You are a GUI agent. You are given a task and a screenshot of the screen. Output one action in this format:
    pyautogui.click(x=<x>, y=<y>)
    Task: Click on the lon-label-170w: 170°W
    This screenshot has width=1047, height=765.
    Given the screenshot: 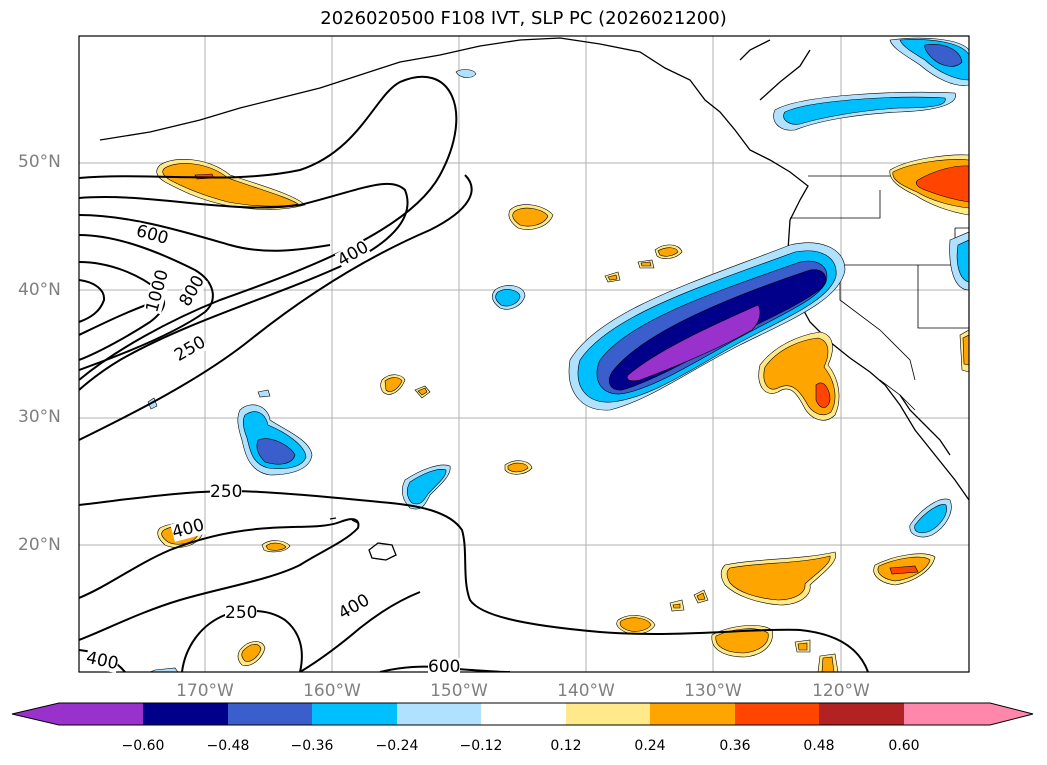 What is the action you would take?
    pyautogui.click(x=205, y=691)
    